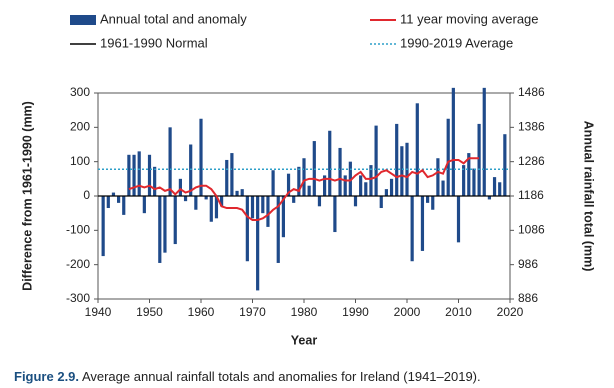 The width and height of the screenshot is (614, 388). Describe the element at coordinates (355, 312) in the screenshot. I see `x-tick-label: 1990` at that location.